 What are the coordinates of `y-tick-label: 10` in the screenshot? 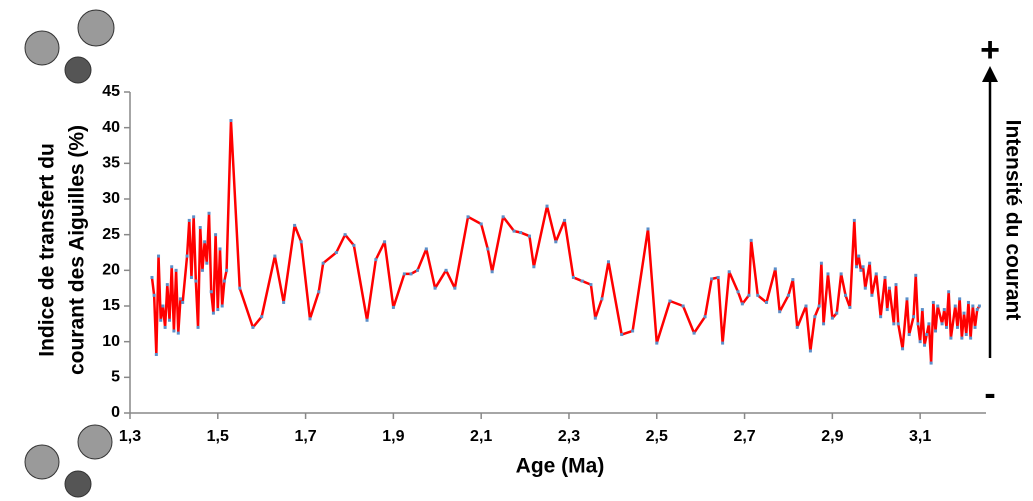 It's located at (111, 341).